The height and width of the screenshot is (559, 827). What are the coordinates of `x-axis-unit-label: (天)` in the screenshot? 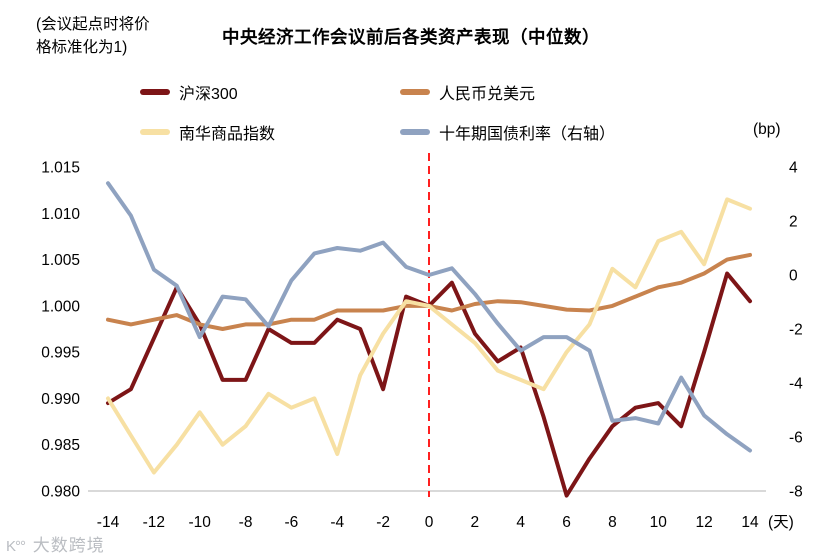 It's located at (781, 522).